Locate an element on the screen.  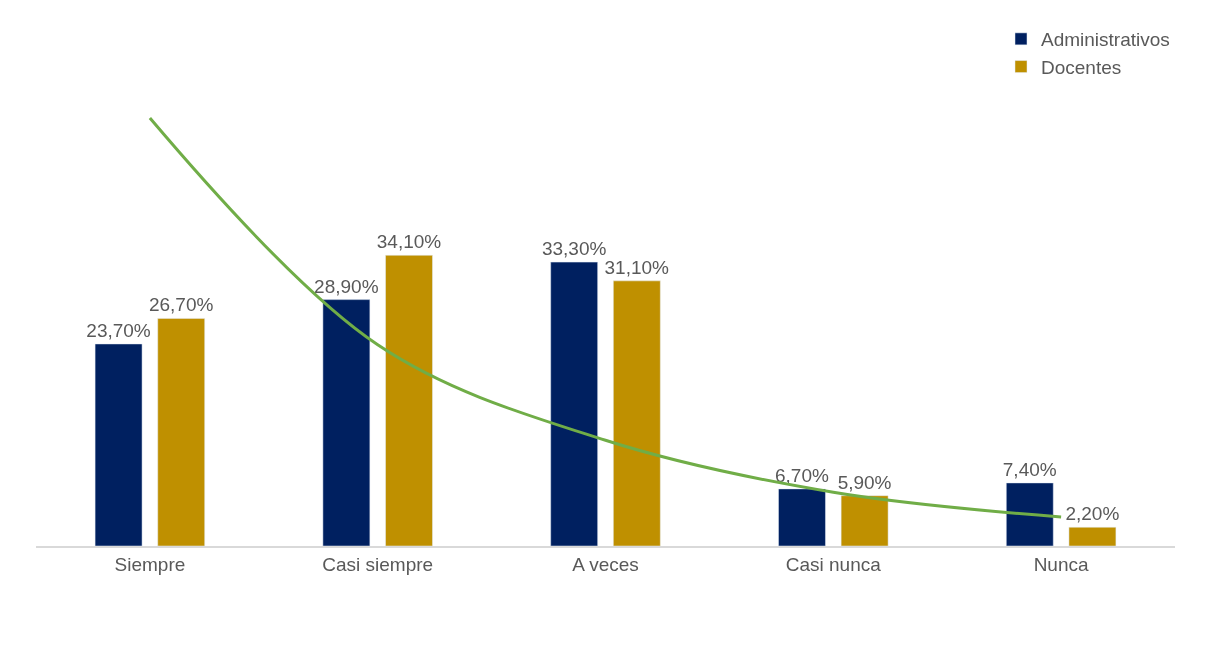
data-label: 28,90% is located at coordinates (346, 286).